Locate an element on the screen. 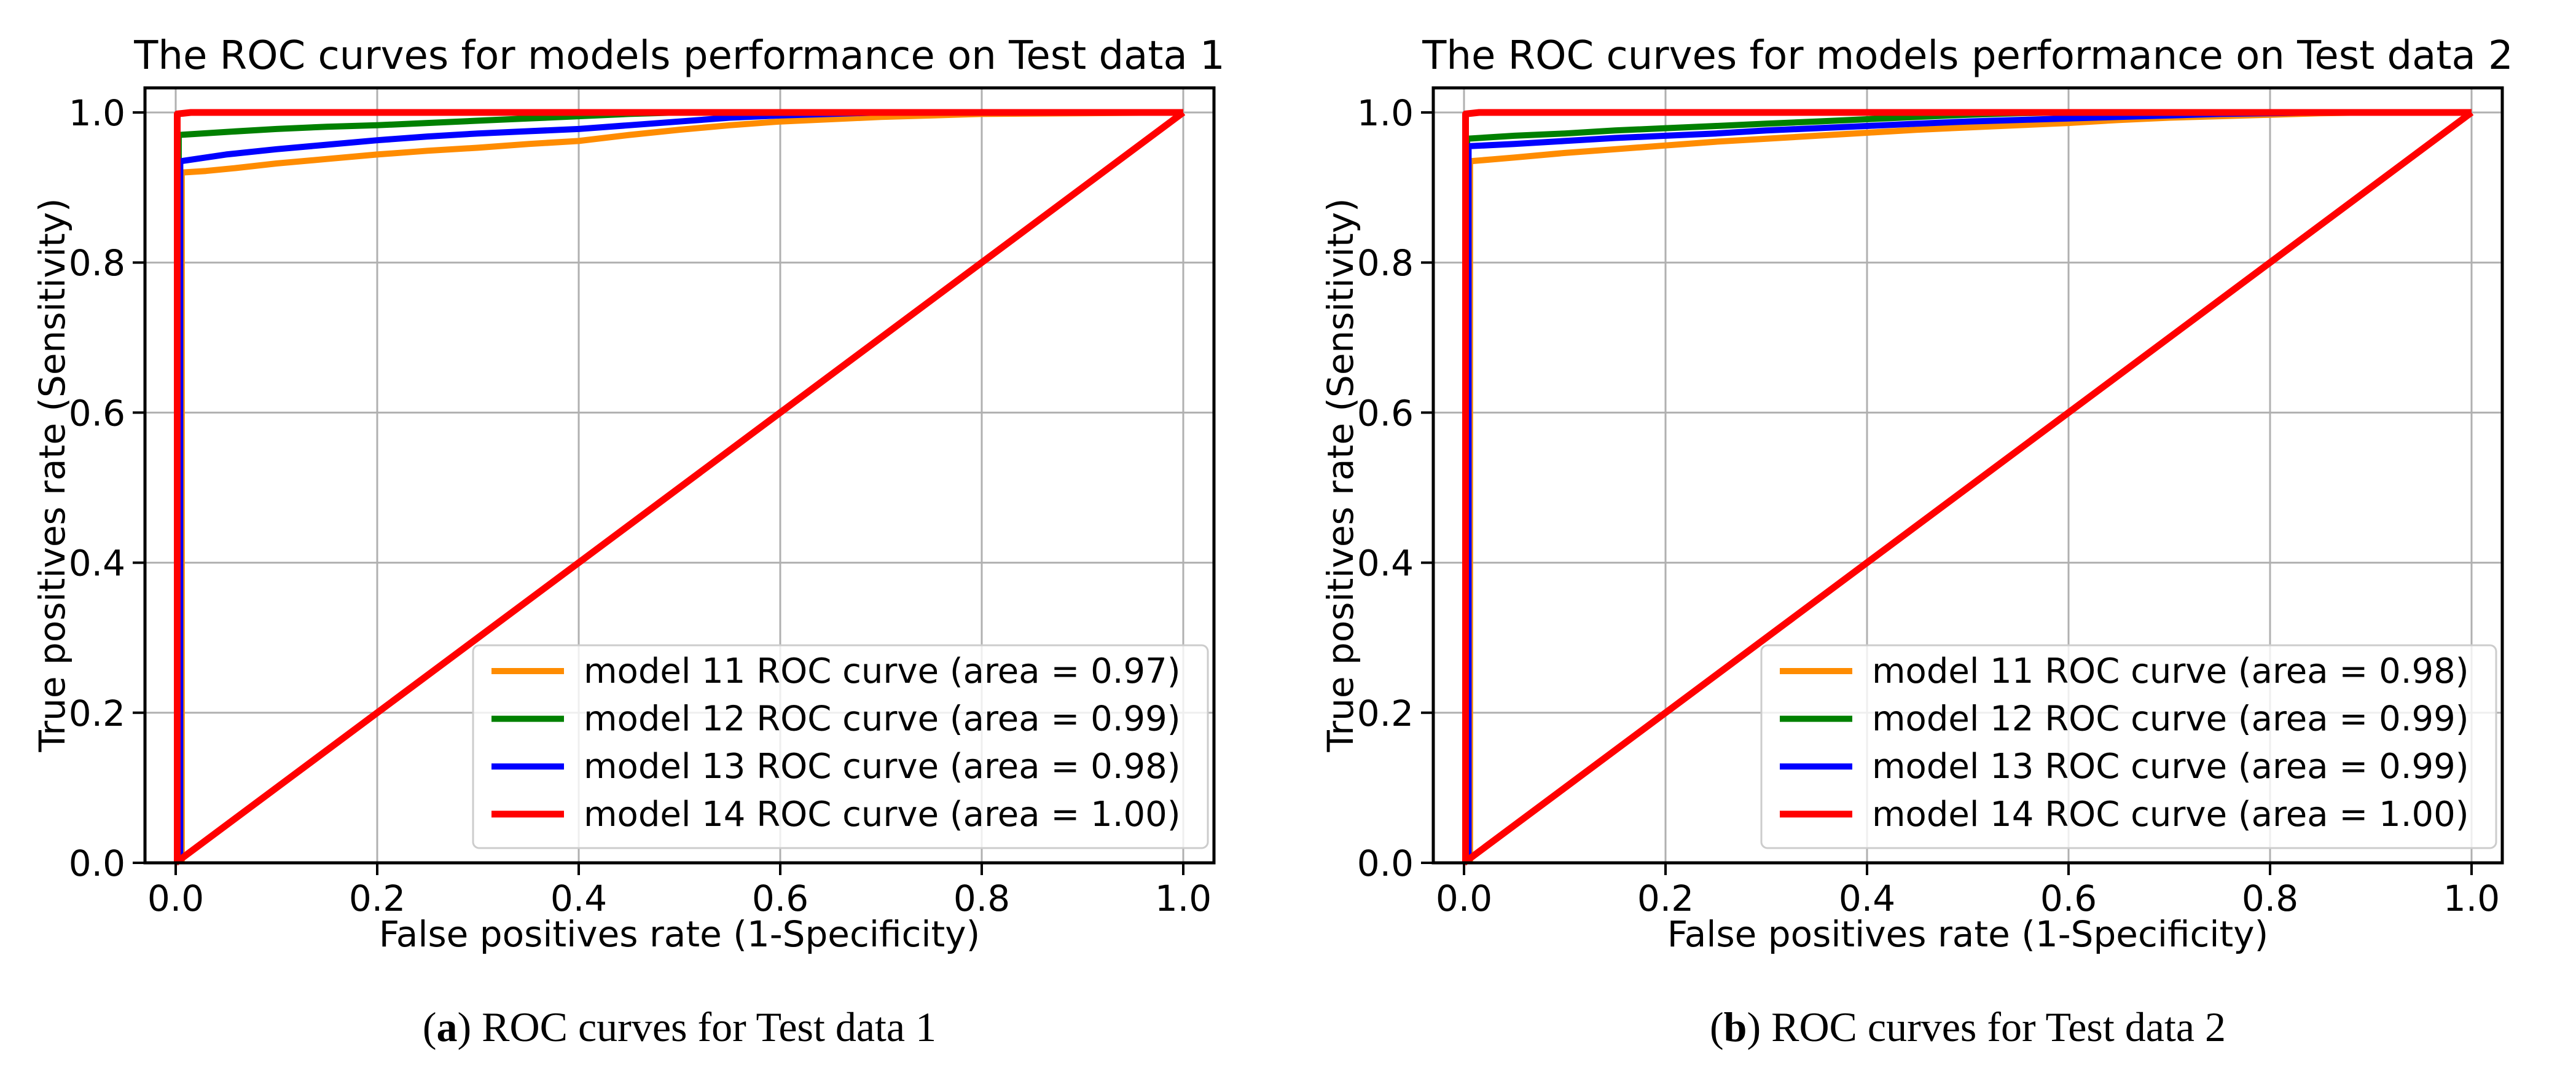 The width and height of the screenshot is (2576, 1073). caption-letter: a is located at coordinates (447, 1027).